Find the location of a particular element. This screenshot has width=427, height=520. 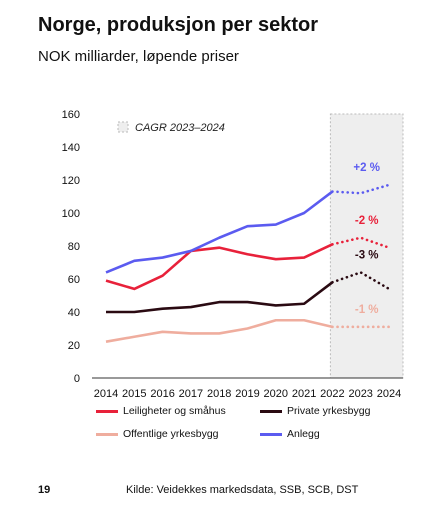

x-tick-label: 2021 is located at coordinates (304, 394).